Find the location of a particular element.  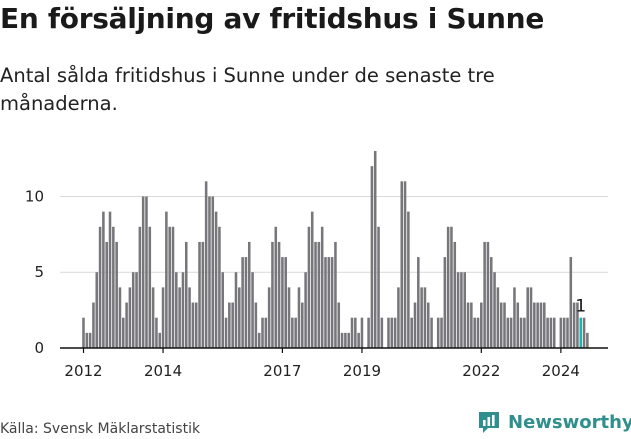

x-axis: 2012 2014 2017 2019 2022 2024 is located at coordinates (334, 363).